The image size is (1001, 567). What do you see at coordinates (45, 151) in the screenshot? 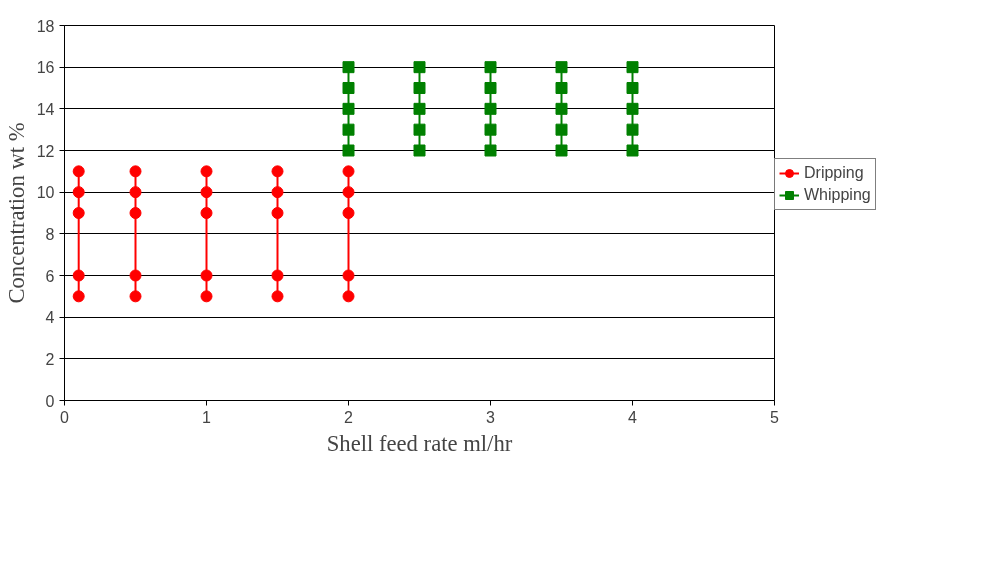
I see `y-tick-label: 12` at bounding box center [45, 151].